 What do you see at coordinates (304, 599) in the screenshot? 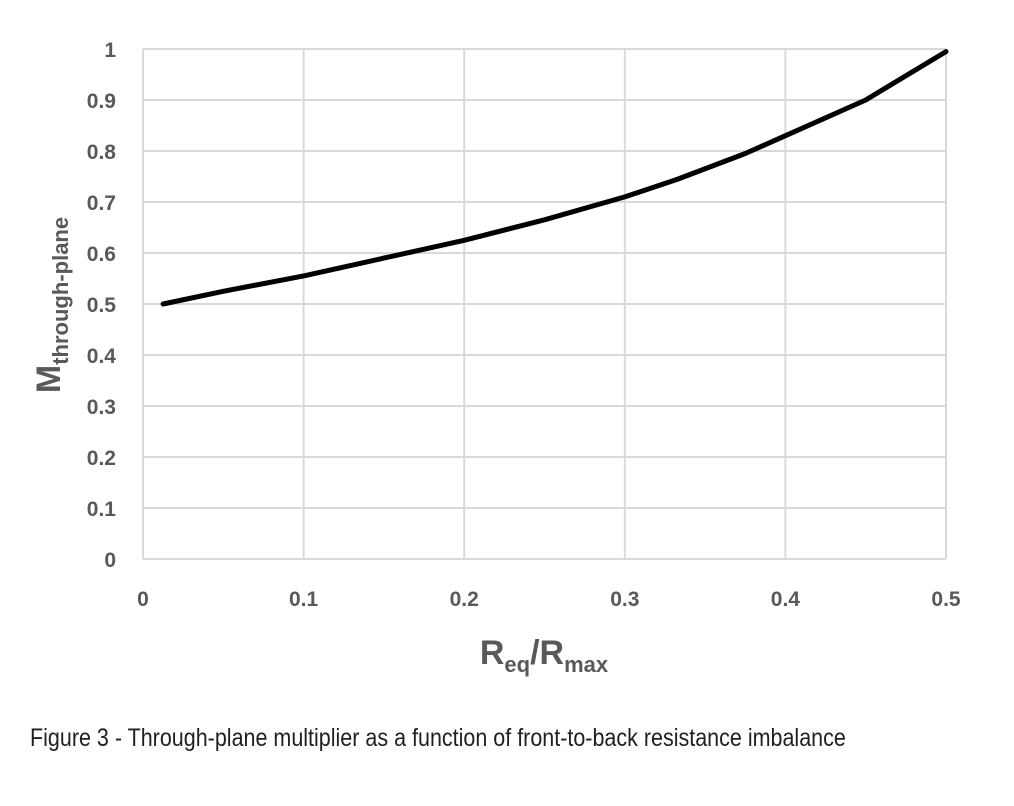
I see `x-tick-label: 0.1` at bounding box center [304, 599].